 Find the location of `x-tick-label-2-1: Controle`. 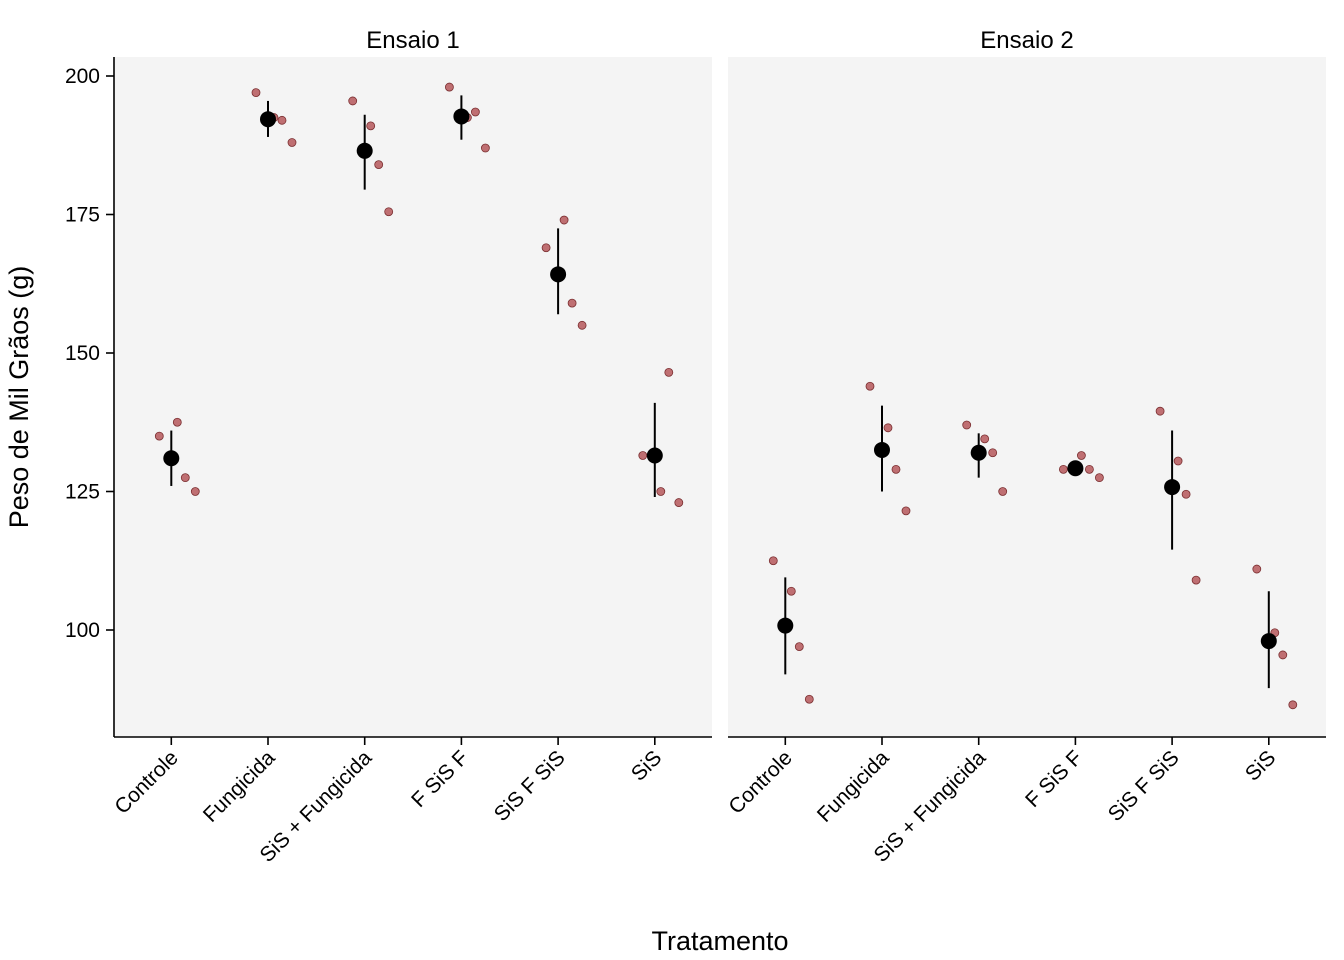

x-tick-label-2-1: Controle is located at coordinates (760, 782).